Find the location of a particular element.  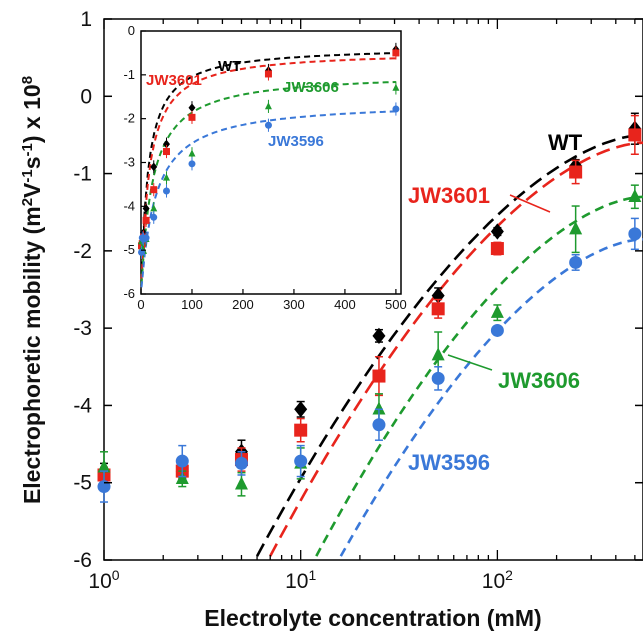

inset-y-tick-label: 0 is located at coordinates (131, 30).